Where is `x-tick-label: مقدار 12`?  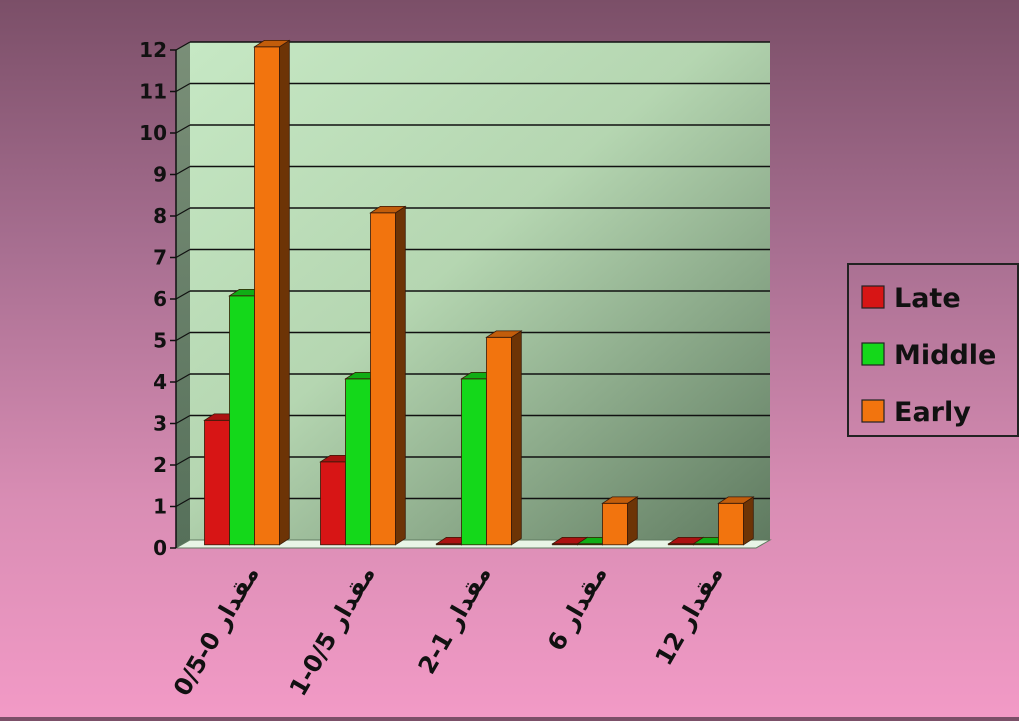
x-tick-label: مقدار 12 is located at coordinates (689, 615).